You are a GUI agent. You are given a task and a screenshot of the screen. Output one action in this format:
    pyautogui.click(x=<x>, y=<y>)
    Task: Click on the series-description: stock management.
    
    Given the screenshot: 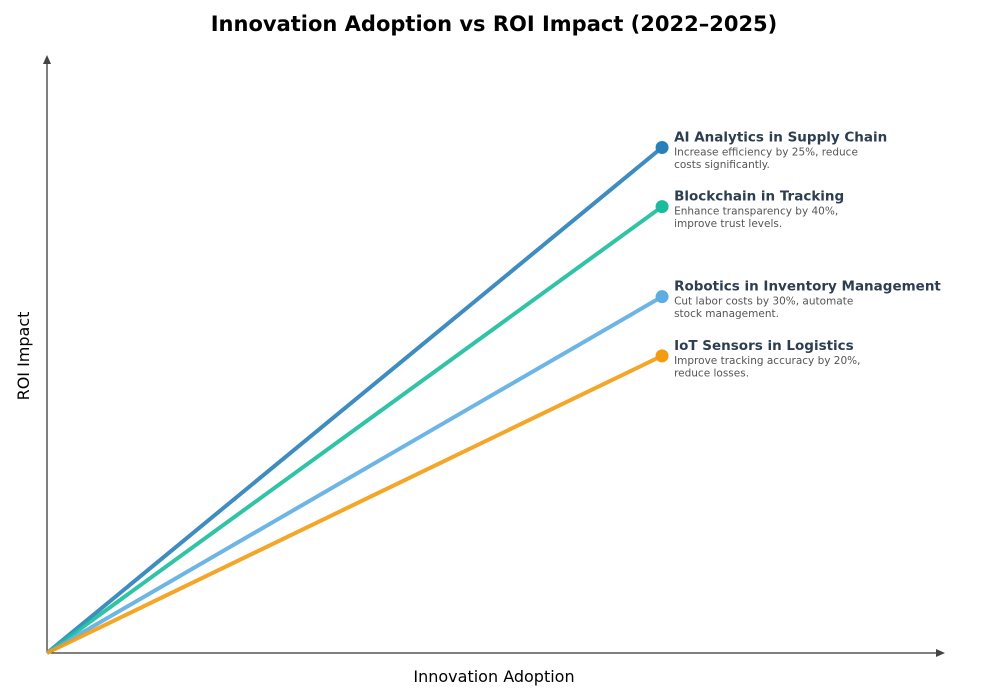 What is the action you would take?
    pyautogui.click(x=726, y=314)
    